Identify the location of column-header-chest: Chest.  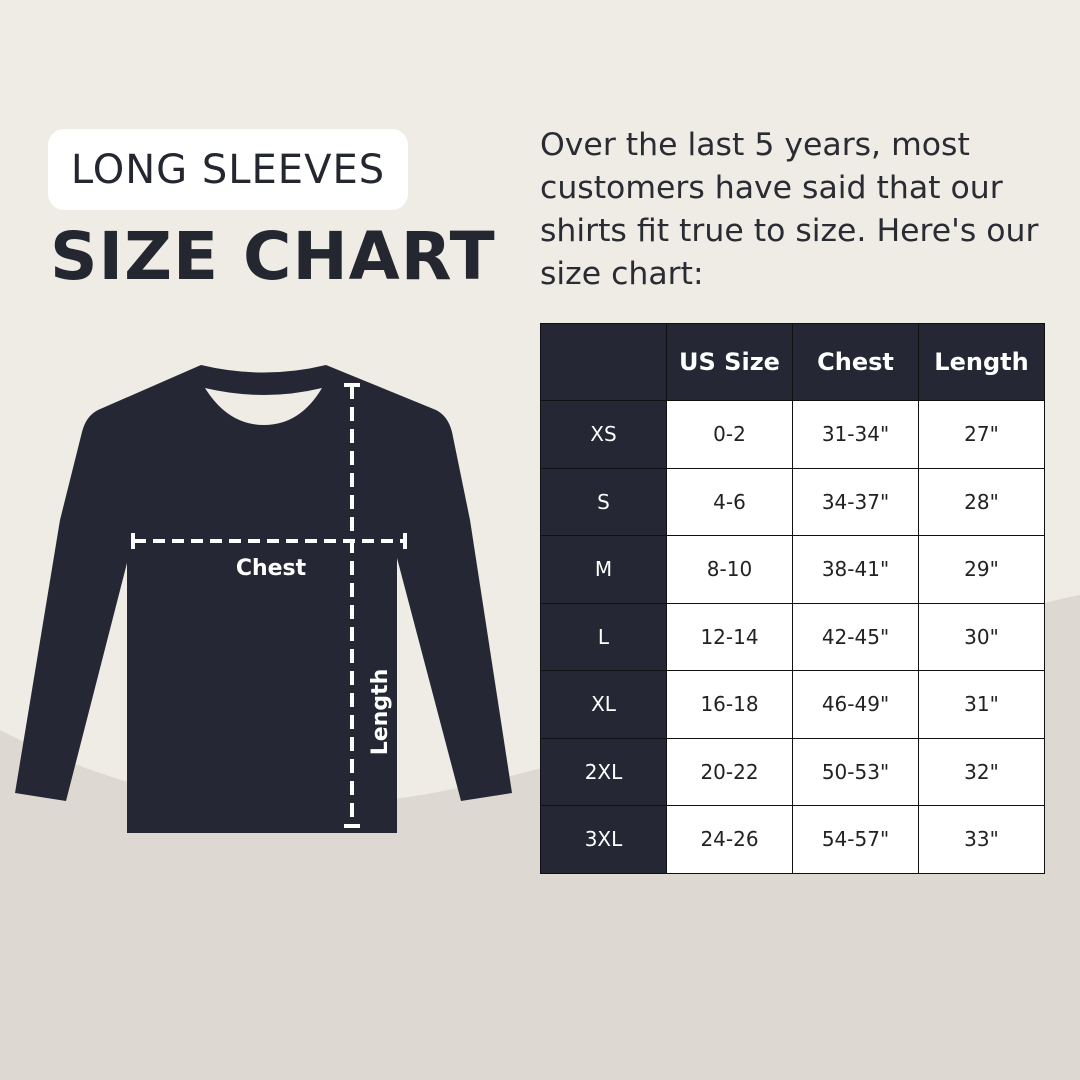
(855, 362).